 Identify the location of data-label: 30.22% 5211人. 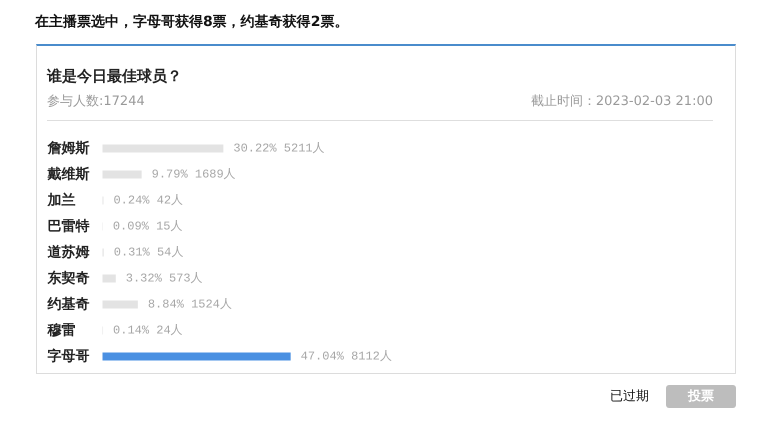
(279, 149).